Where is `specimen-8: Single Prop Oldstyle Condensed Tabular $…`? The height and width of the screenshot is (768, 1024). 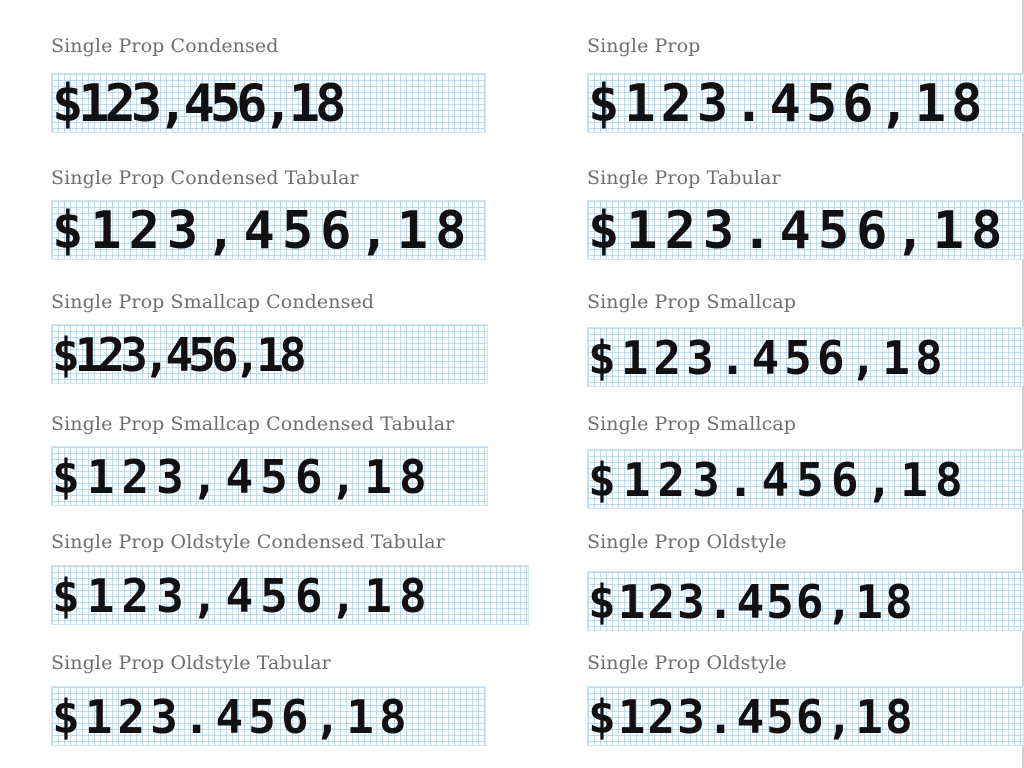
specimen-8: Single Prop Oldstyle Condensed Tabular $… is located at coordinates (291, 581).